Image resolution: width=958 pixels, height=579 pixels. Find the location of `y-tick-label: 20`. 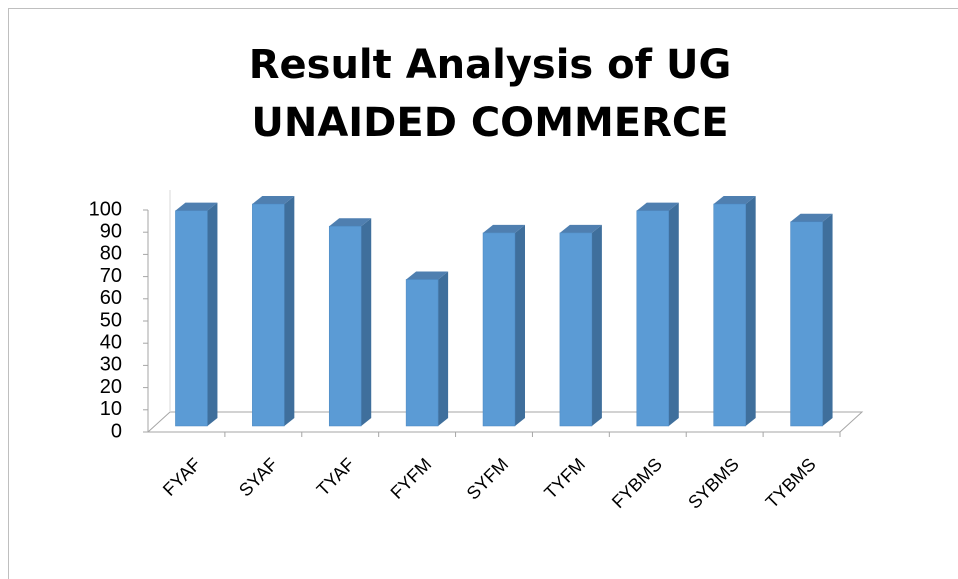

y-tick-label: 20 is located at coordinates (111, 387).